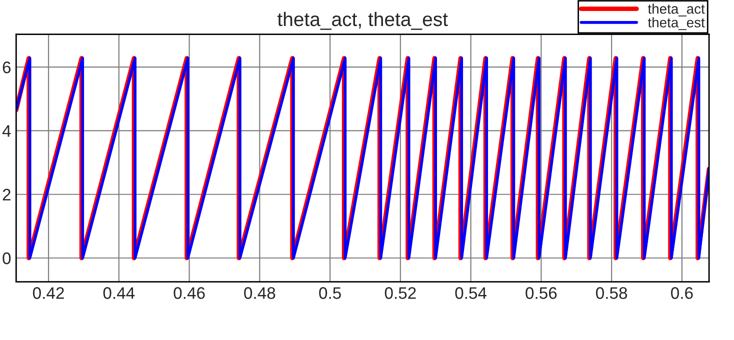 The image size is (734, 340). I want to click on legend-label: theta_act, so click(676, 10).